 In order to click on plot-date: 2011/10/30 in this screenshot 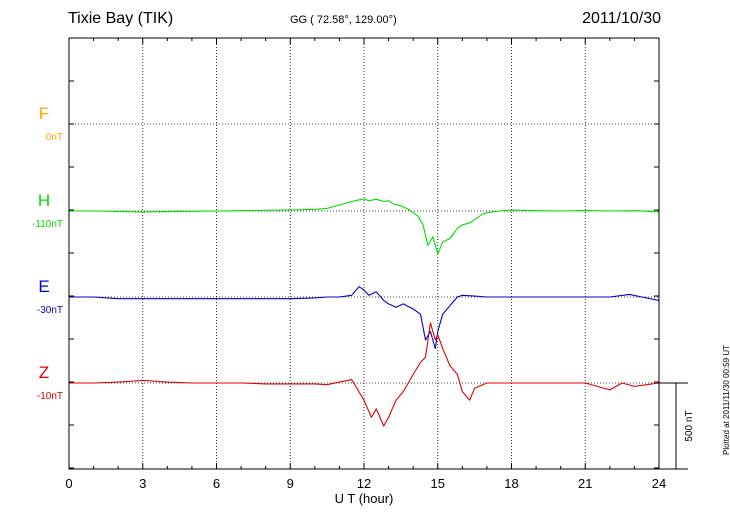, I will do `click(621, 18)`.